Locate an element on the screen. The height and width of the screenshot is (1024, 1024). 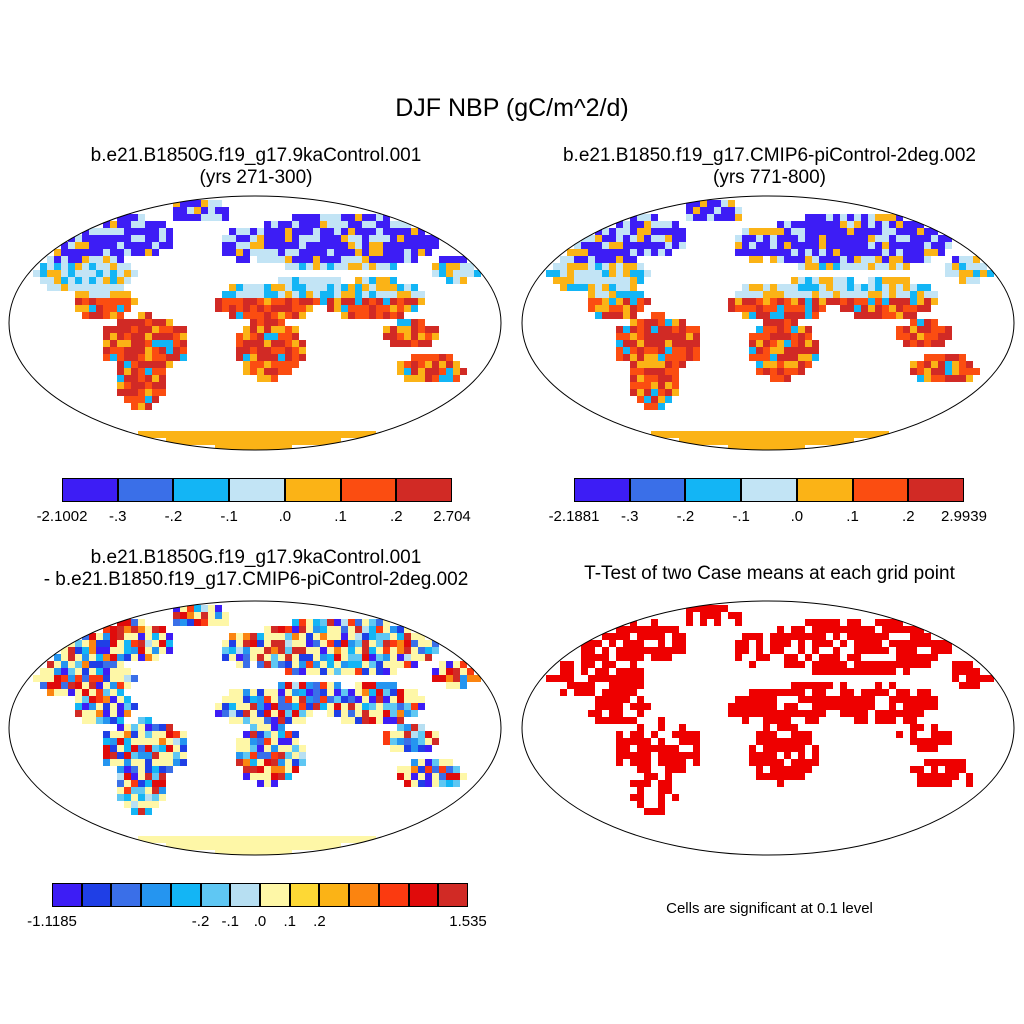
colorbar-tick-label: -.2 is located at coordinates (685, 516).